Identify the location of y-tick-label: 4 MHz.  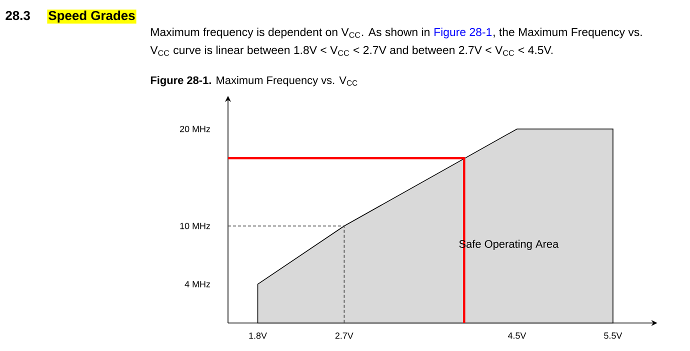
(197, 284).